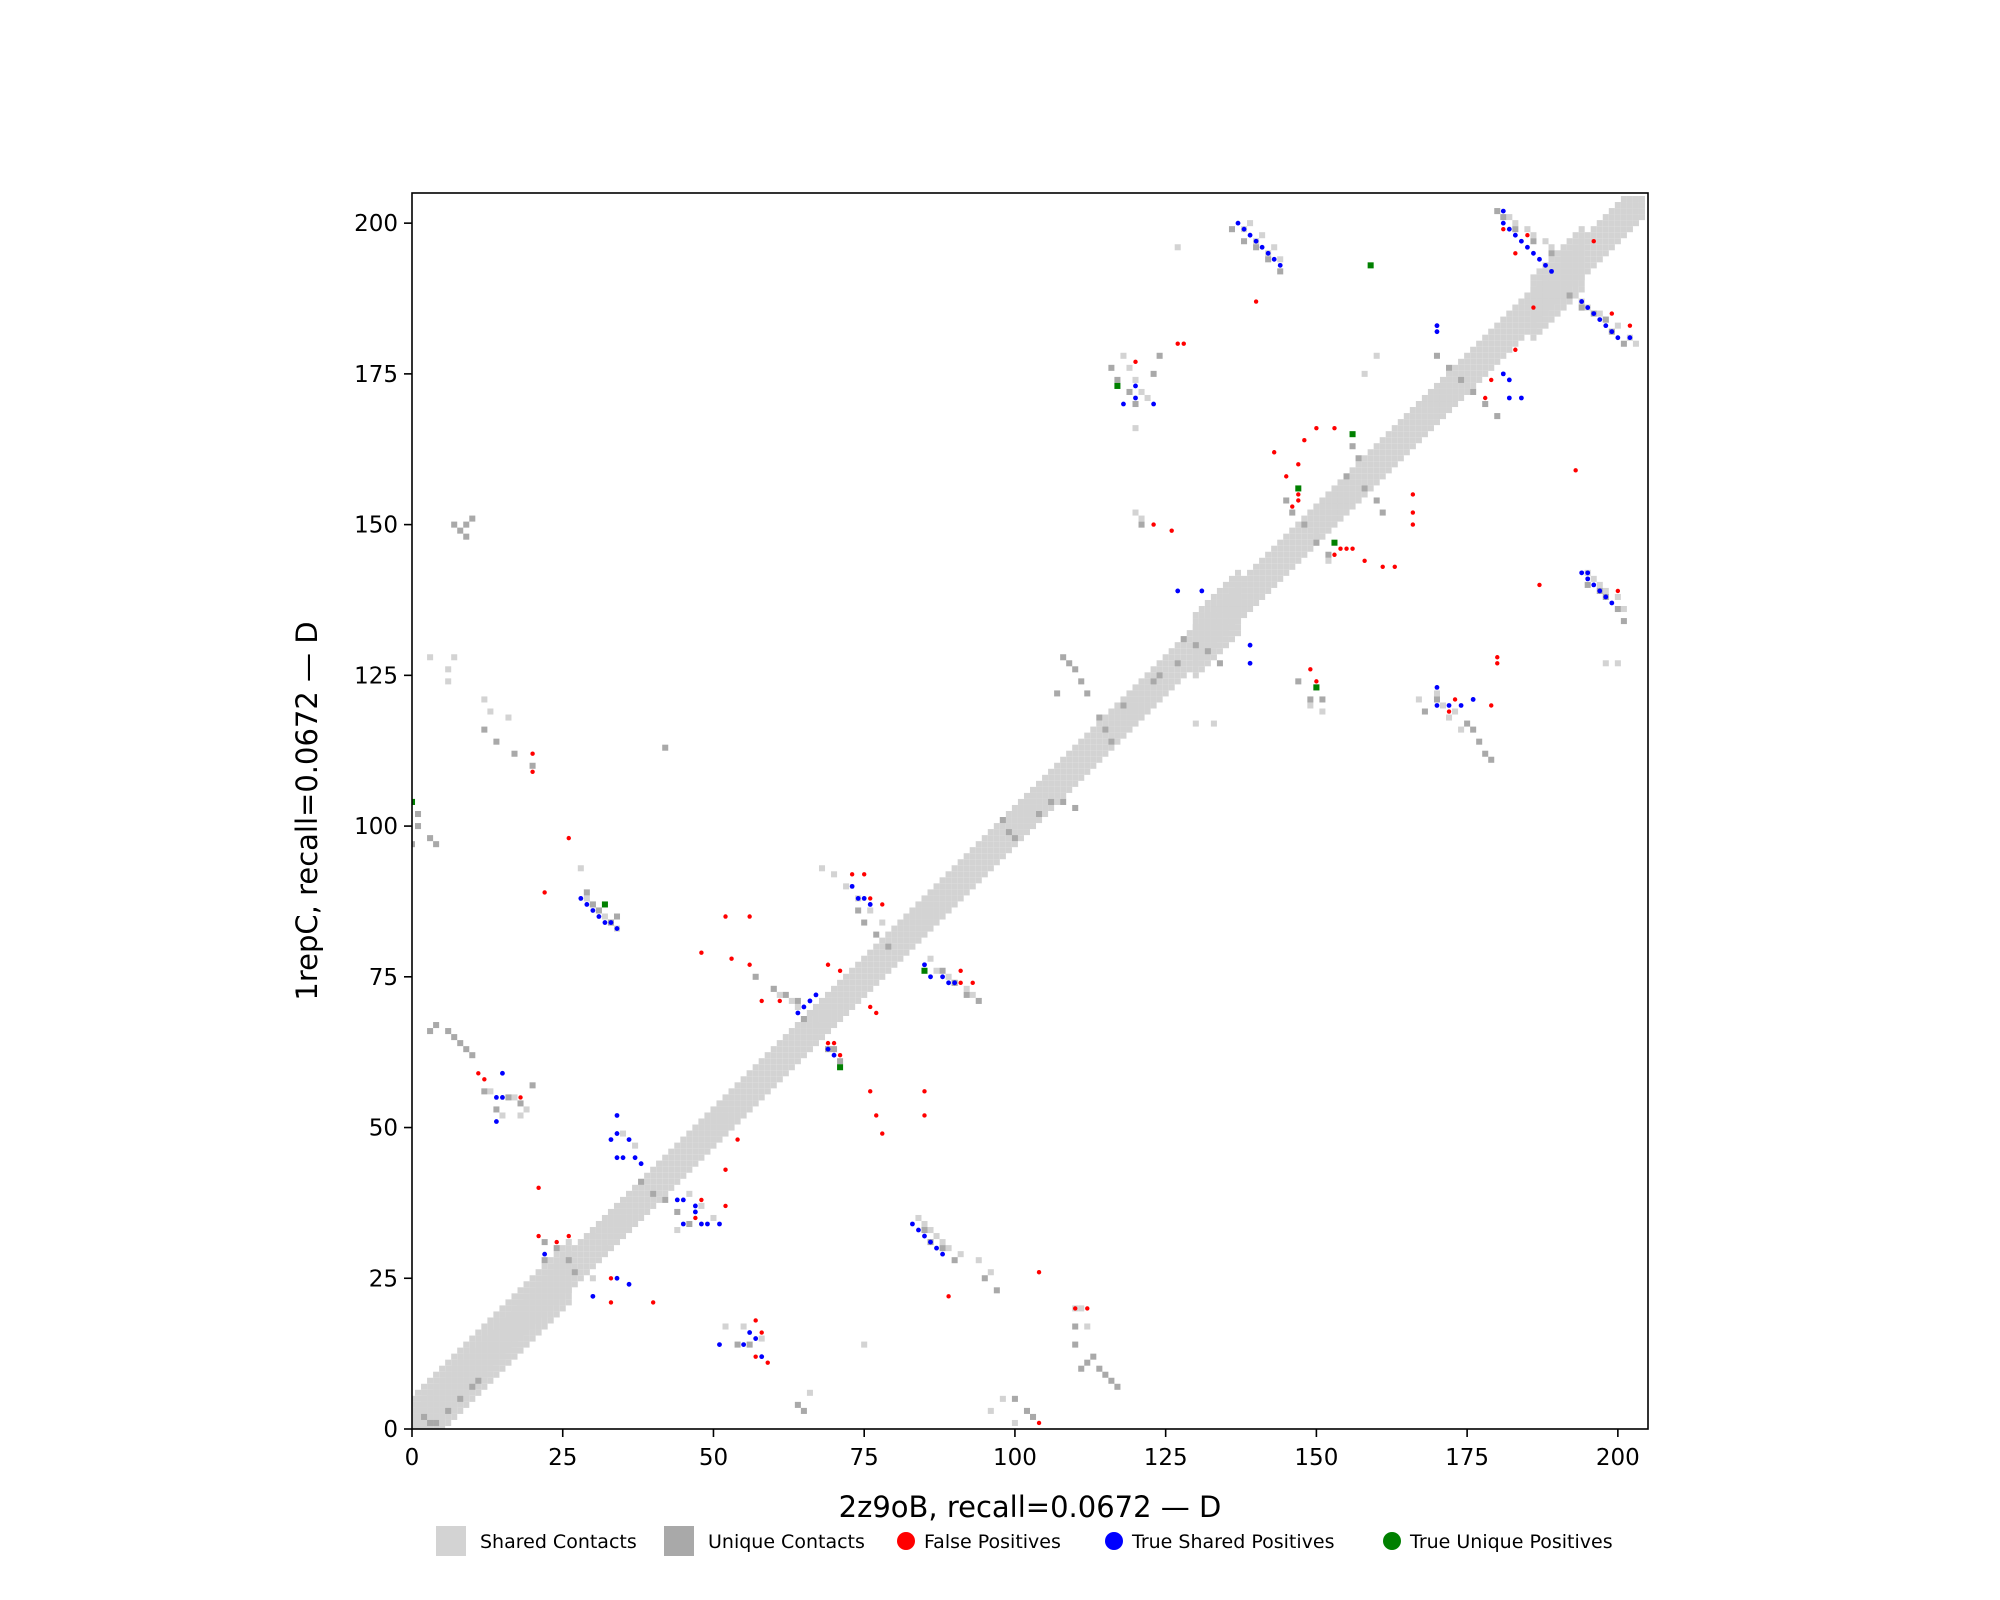  What do you see at coordinates (786, 1542) in the screenshot?
I see `legend-label-unique: Unique Contacts` at bounding box center [786, 1542].